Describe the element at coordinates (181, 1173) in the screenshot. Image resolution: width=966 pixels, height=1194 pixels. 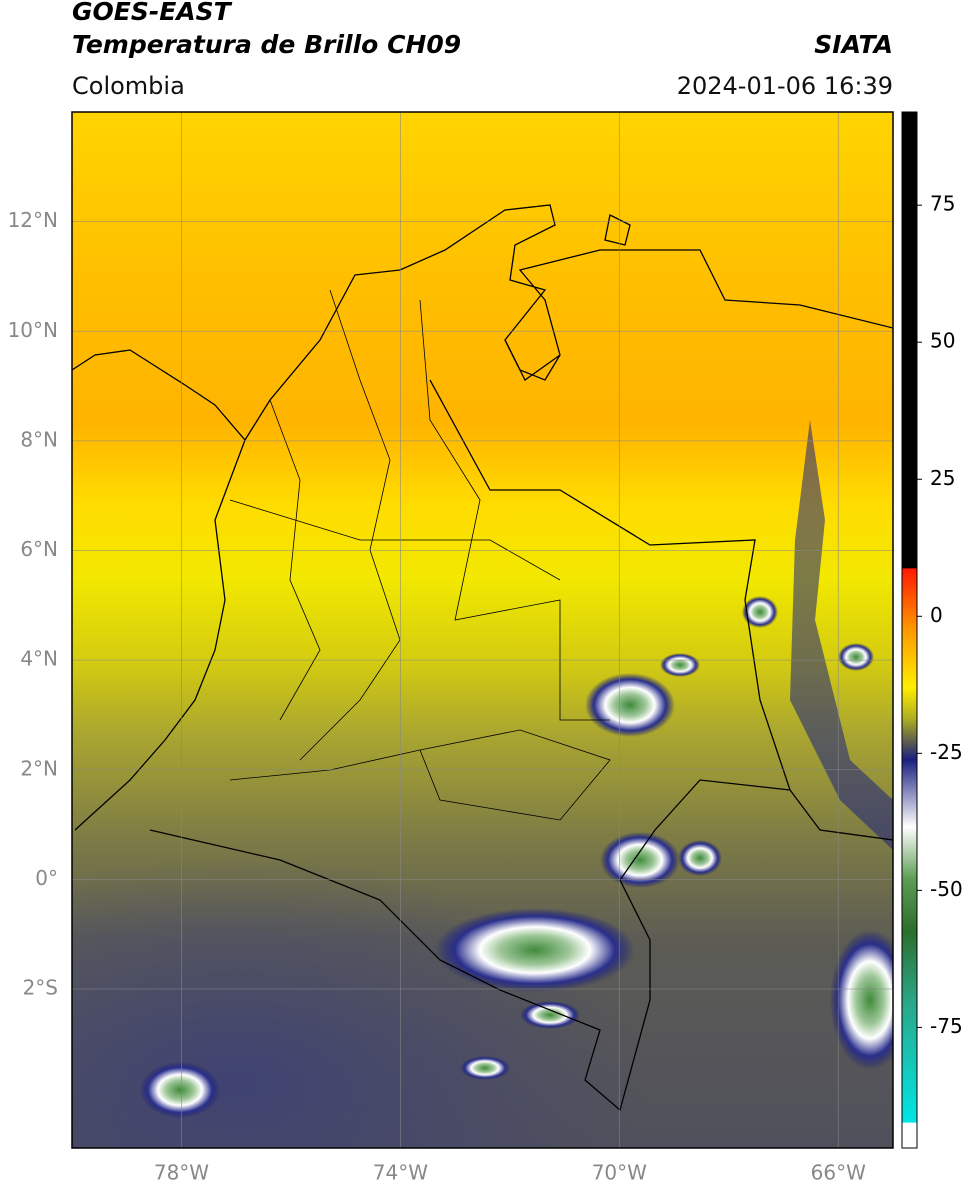
I see `lon-tick-label: 78°W` at that location.